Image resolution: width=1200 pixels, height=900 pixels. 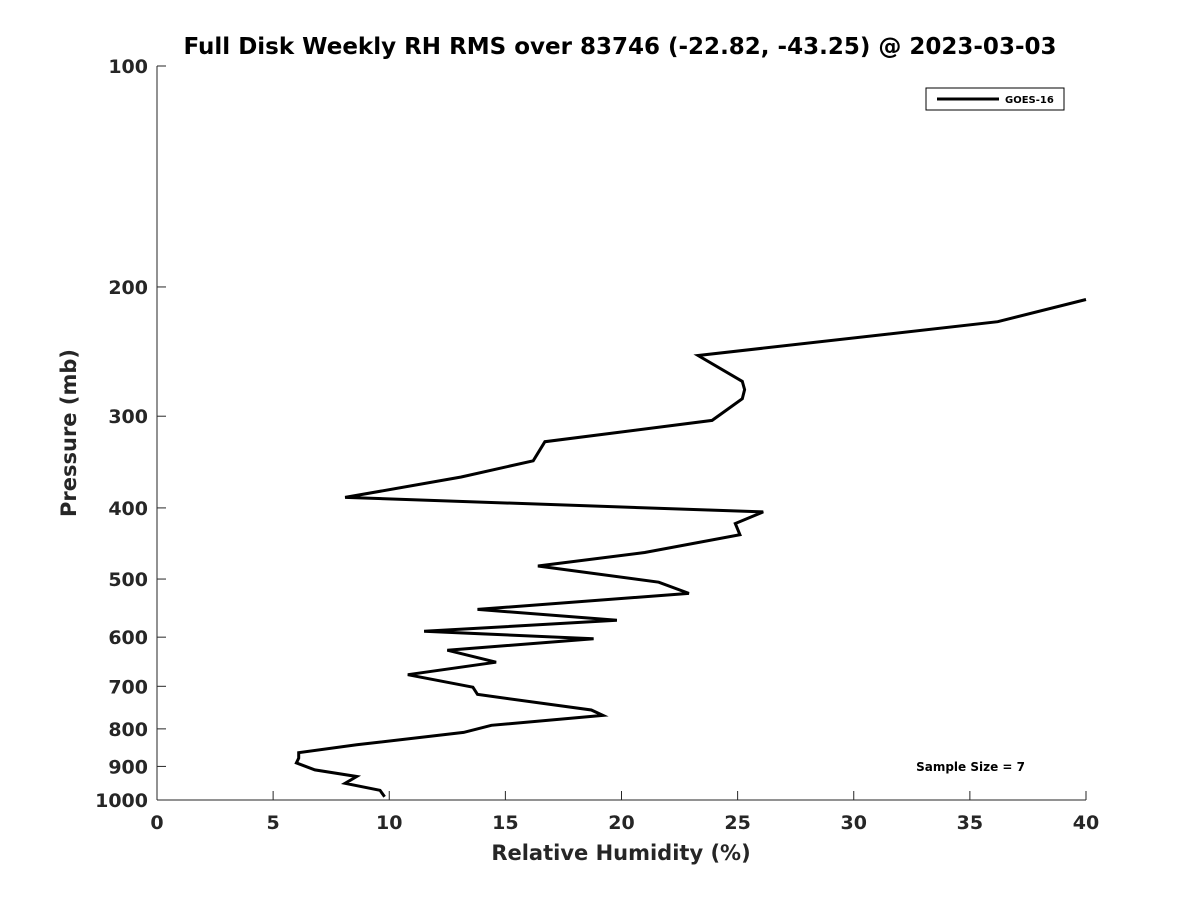 What do you see at coordinates (130, 434) in the screenshot?
I see `y-axis-ticks: 100 200 300 400 500 600 700 800 900 1000` at bounding box center [130, 434].